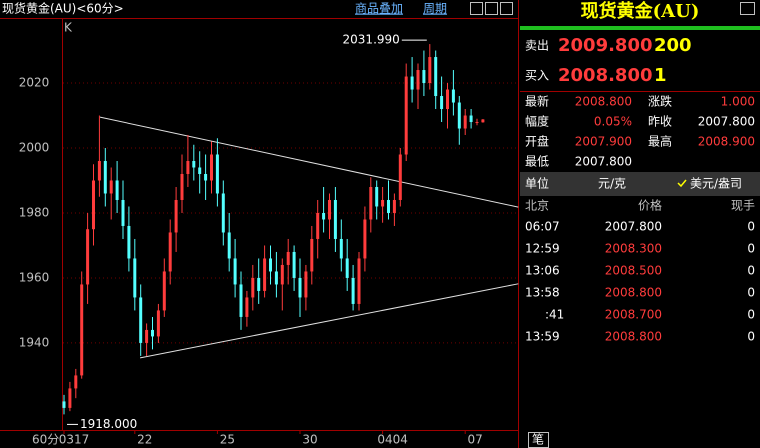 Image resolution: width=760 pixels, height=448 pixels. What do you see at coordinates (144, 440) in the screenshot?
I see `x-tick-label: 22` at bounding box center [144, 440].